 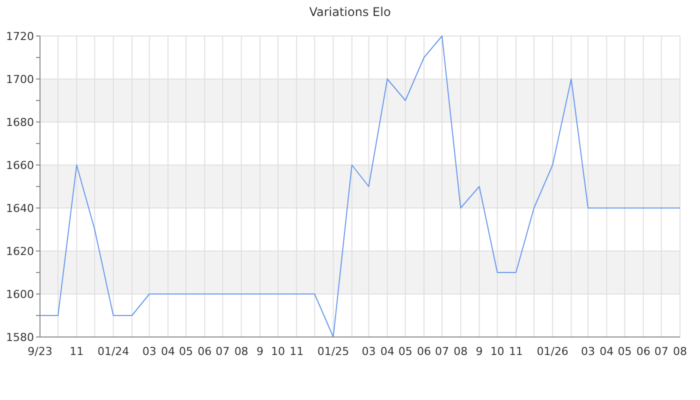 I want to click on y-tick-label: 1680, so click(x=20, y=122).